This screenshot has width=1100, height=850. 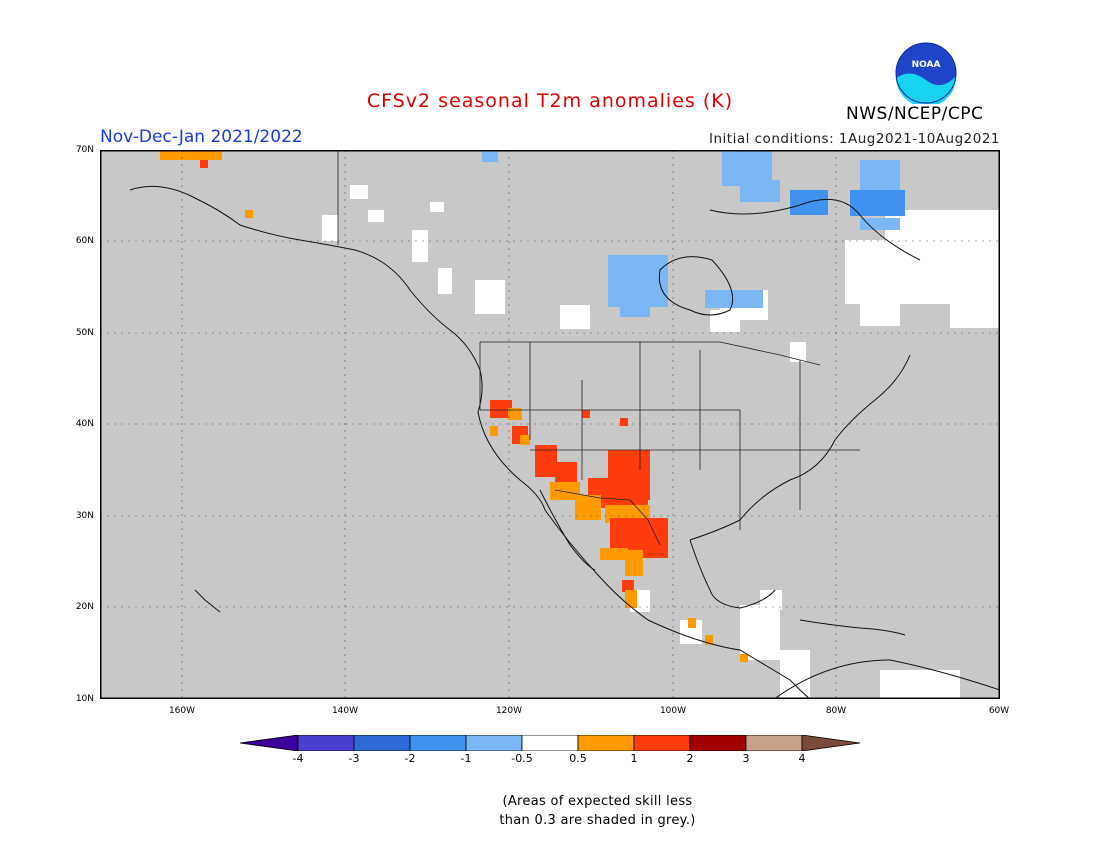 I want to click on lon-label-120w: 120W, so click(x=509, y=711).